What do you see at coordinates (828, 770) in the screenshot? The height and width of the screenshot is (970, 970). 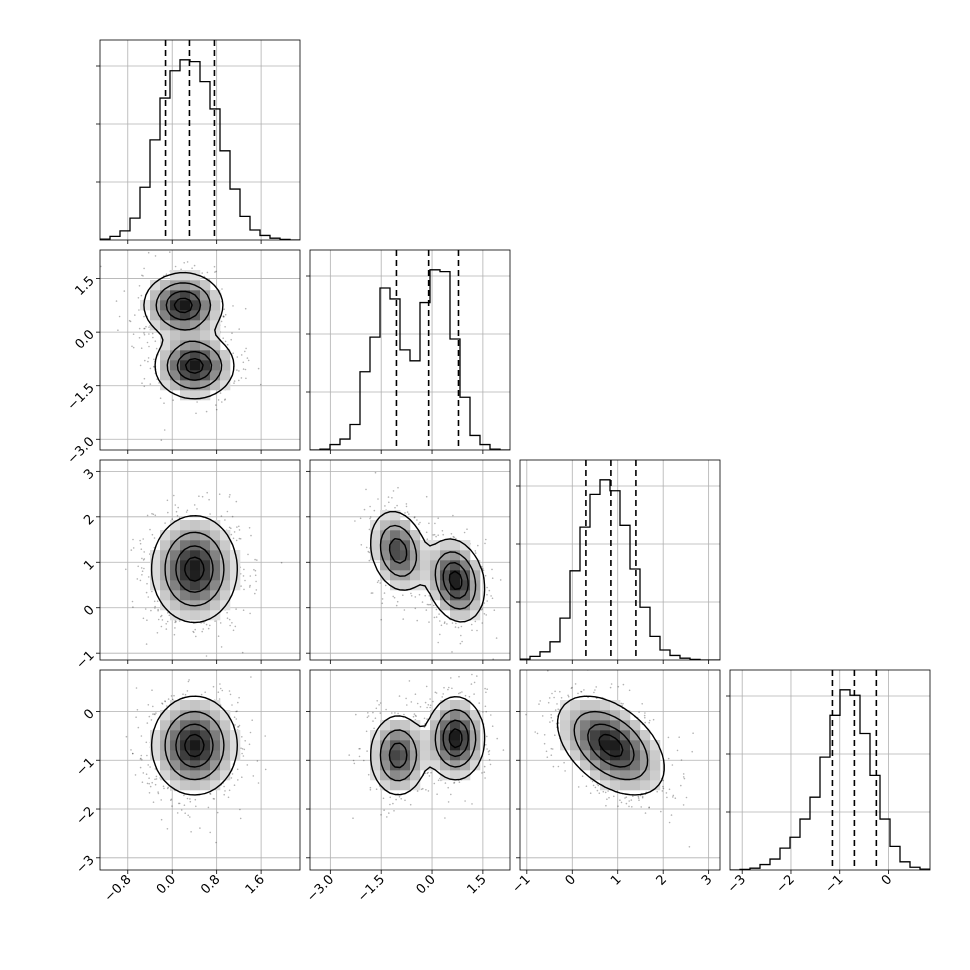 I see `panel-r3-c3` at bounding box center [828, 770].